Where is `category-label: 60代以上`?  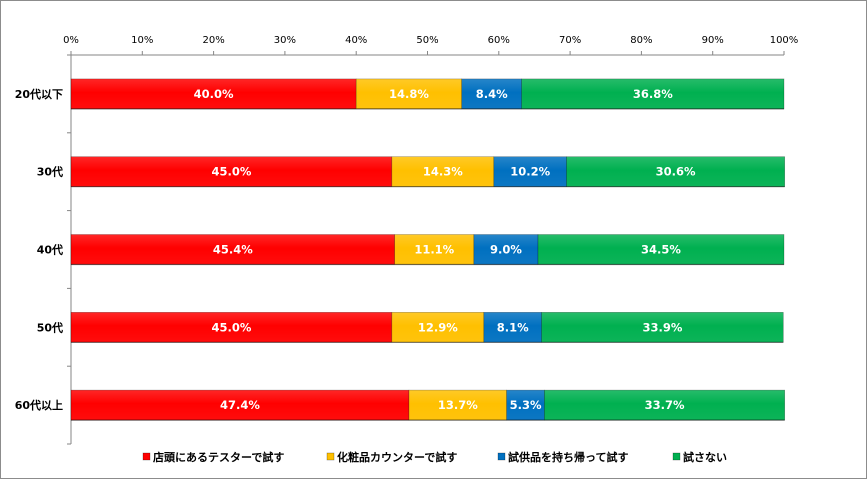
category-label: 60代以上 is located at coordinates (39, 405).